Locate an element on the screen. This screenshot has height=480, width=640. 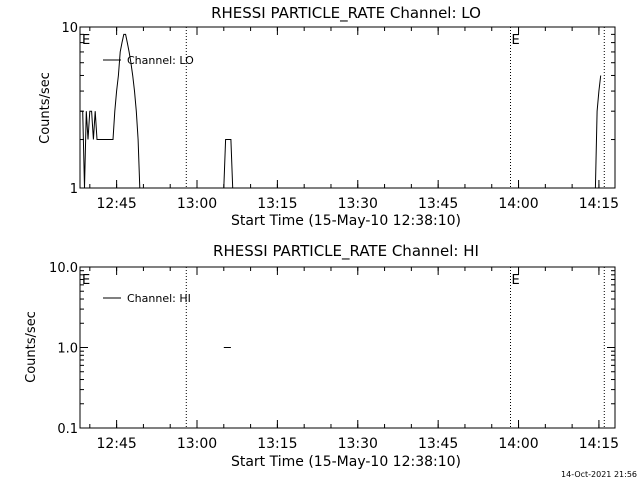
panel-lo-title: RHESSI PARTICLE_RATE Channel: LO is located at coordinates (346, 13).